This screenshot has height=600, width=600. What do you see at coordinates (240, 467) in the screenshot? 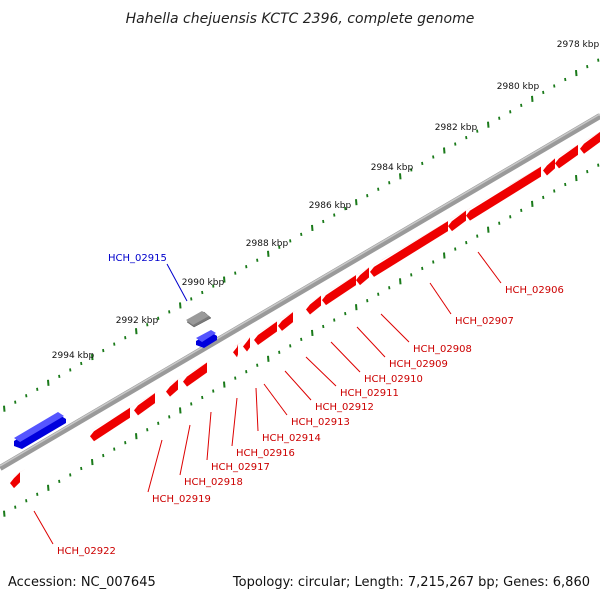
I see `gene-label-hch-02917: HCH_02917` at bounding box center [240, 467].